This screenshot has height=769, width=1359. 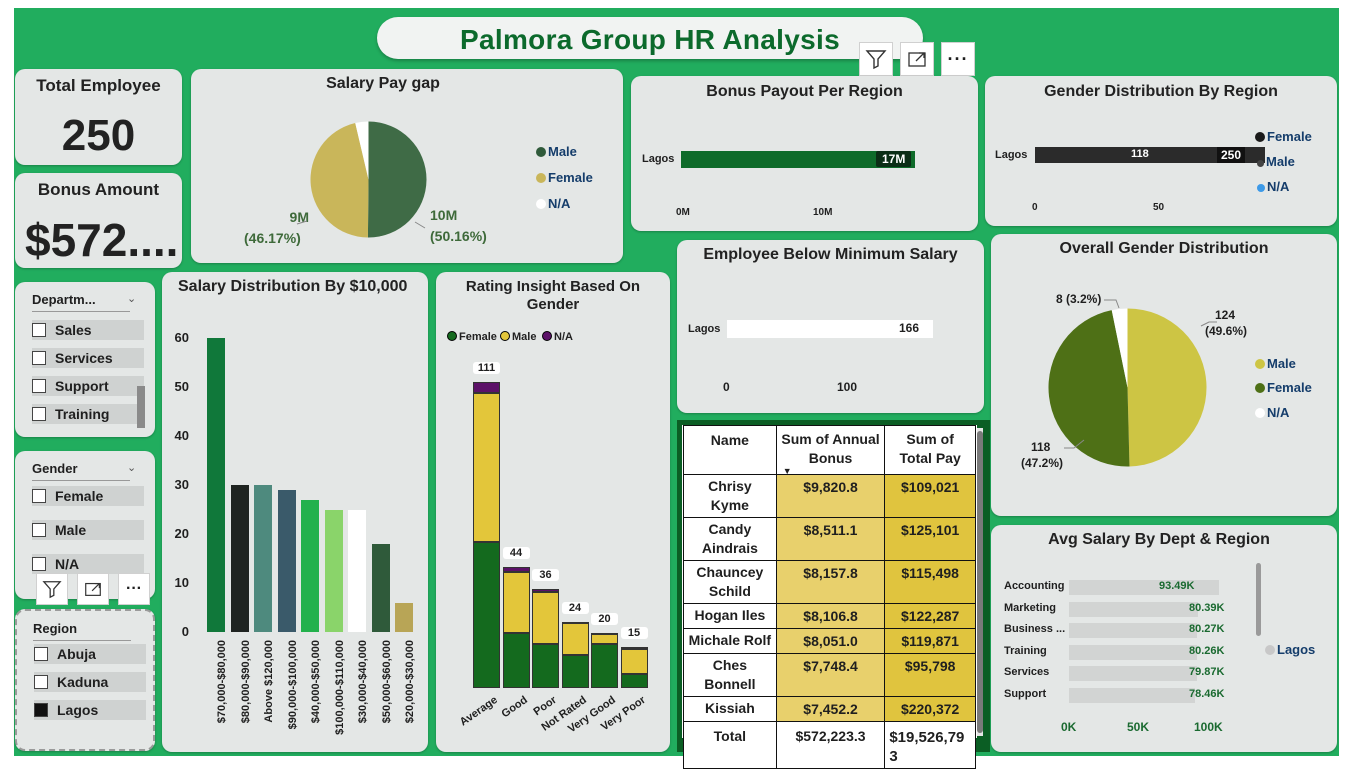 What do you see at coordinates (88, 358) in the screenshot?
I see `slicer-item-services: Services` at bounding box center [88, 358].